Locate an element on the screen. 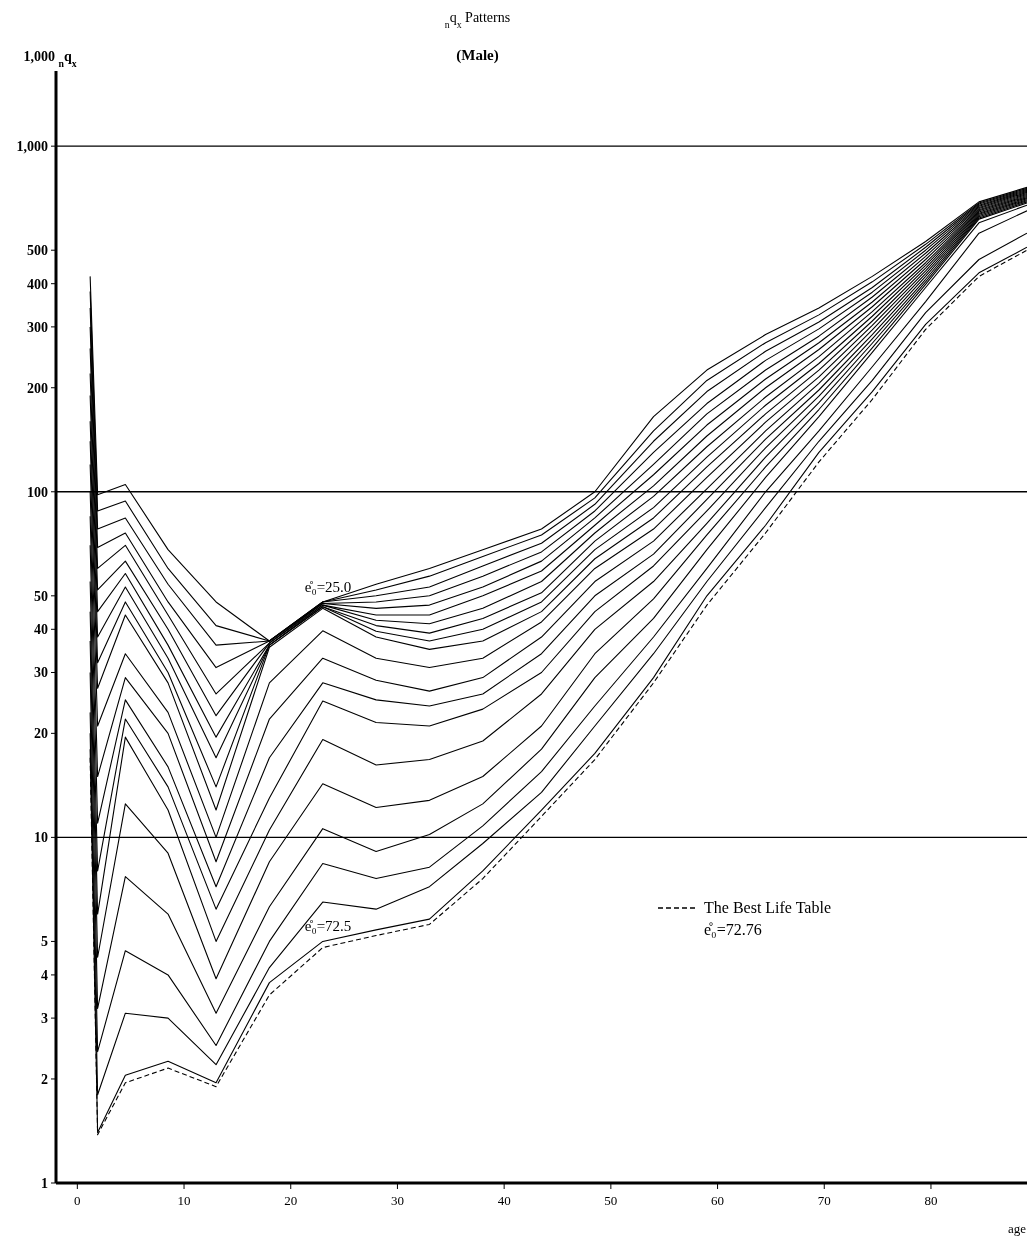 The image size is (1035, 1244). x-tick-label: 70 is located at coordinates (824, 1200).